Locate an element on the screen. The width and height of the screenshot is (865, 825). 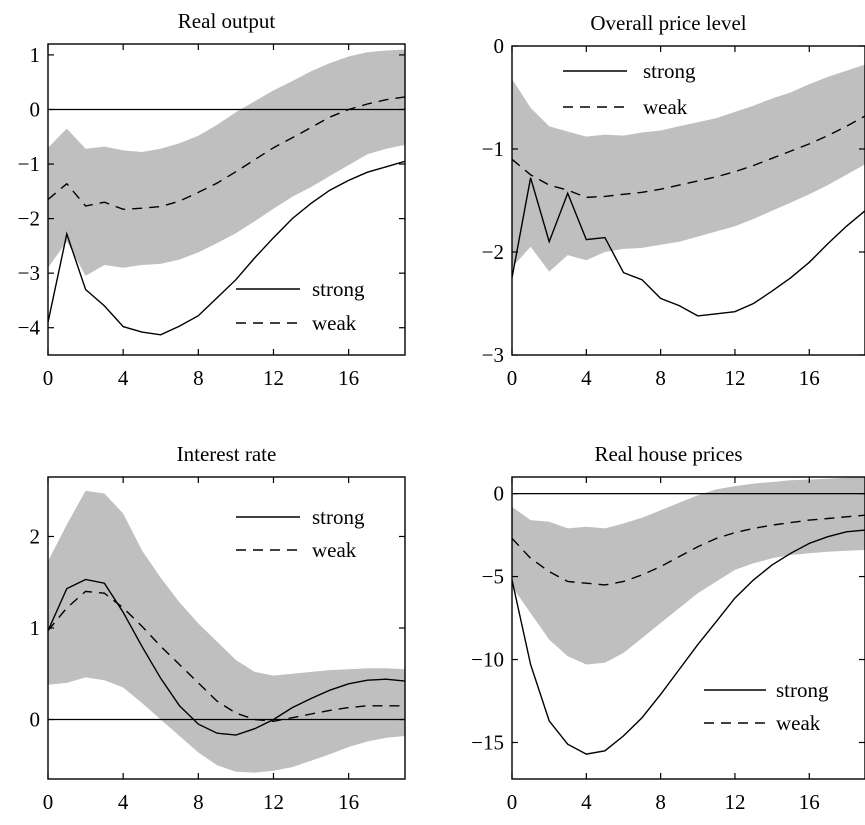
panel-title: Interest rate is located at coordinates (227, 454).